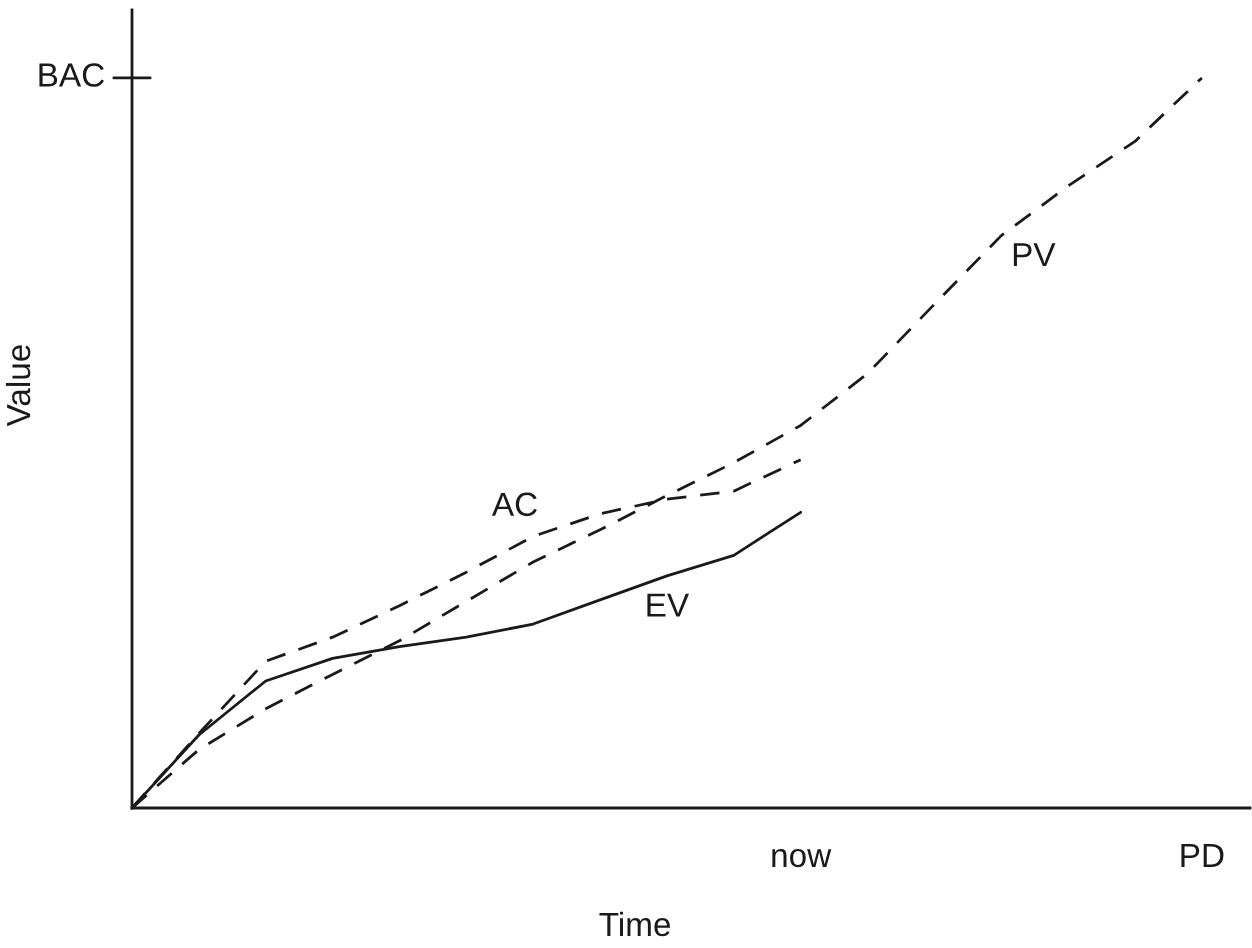 The width and height of the screenshot is (1252, 948). Describe the element at coordinates (71, 75) in the screenshot. I see `text: BAC` at that location.